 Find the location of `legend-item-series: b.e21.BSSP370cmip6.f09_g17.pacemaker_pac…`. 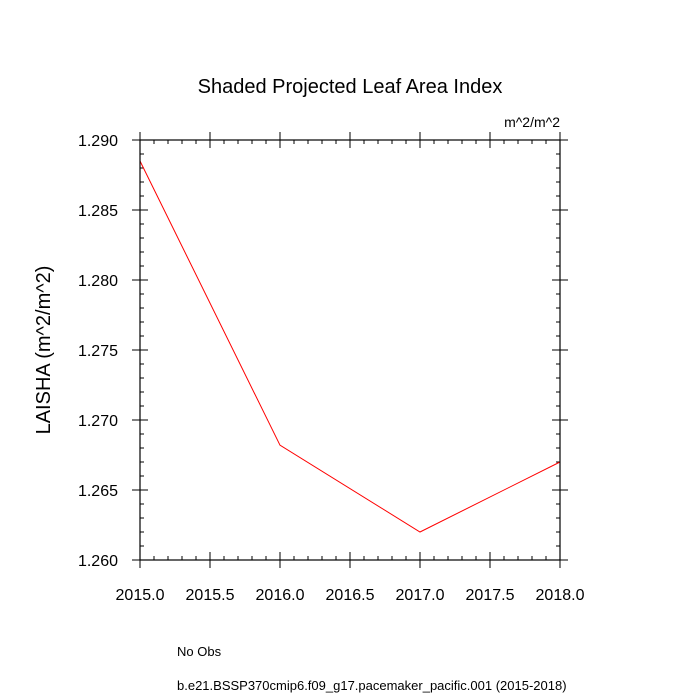

legend-item-series: b.e21.BSSP370cmip6.f09_g17.pacemaker_pac… is located at coordinates (321, 685).